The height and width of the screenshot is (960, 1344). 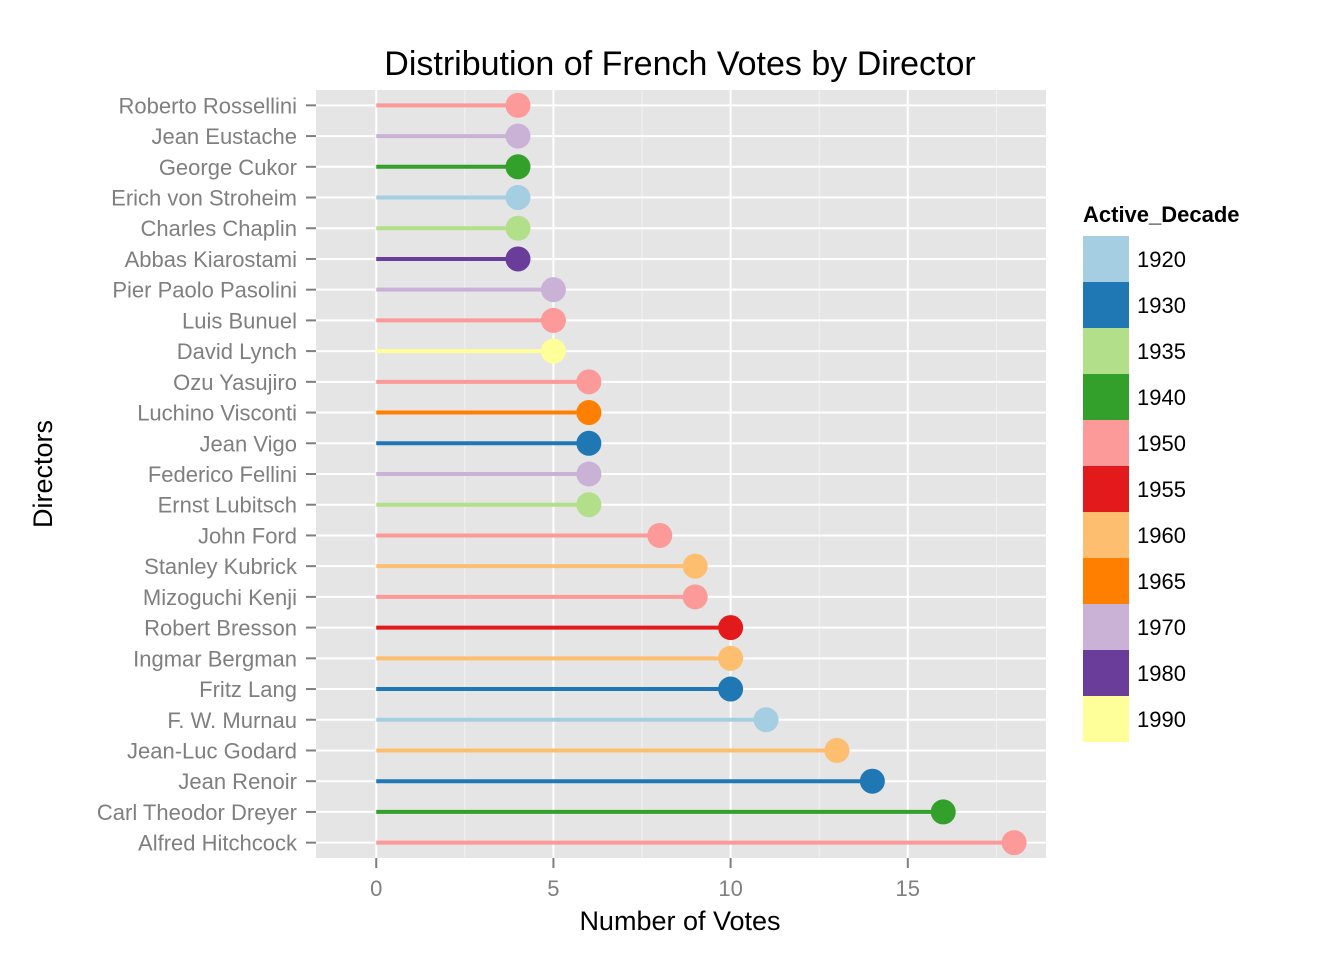 What do you see at coordinates (908, 888) in the screenshot?
I see `x-tick-label: 15` at bounding box center [908, 888].